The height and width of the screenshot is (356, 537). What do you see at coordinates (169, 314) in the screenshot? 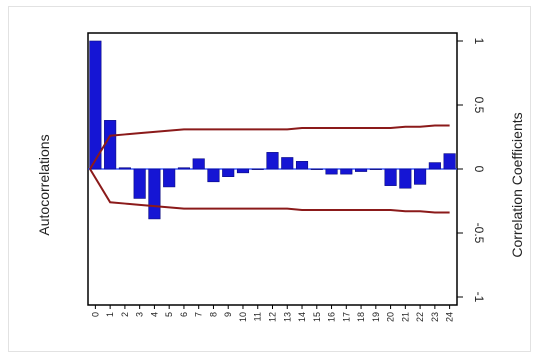
I see `x-tick-label: 5` at bounding box center [169, 314].